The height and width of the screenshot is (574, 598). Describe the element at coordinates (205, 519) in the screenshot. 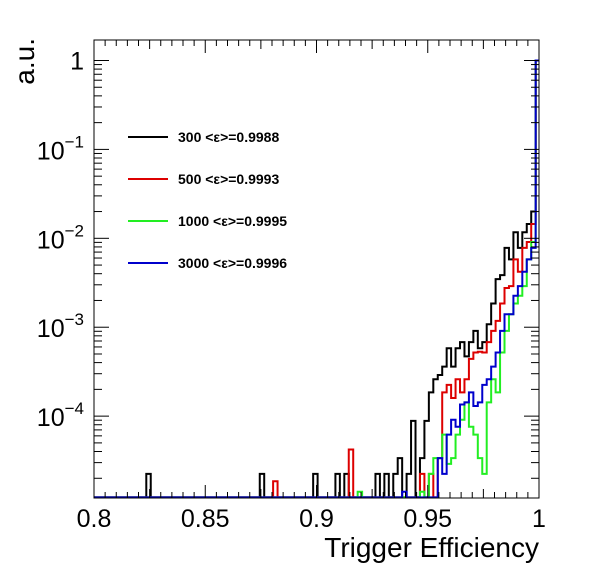

I see `x-tick-label: 0.85` at that location.